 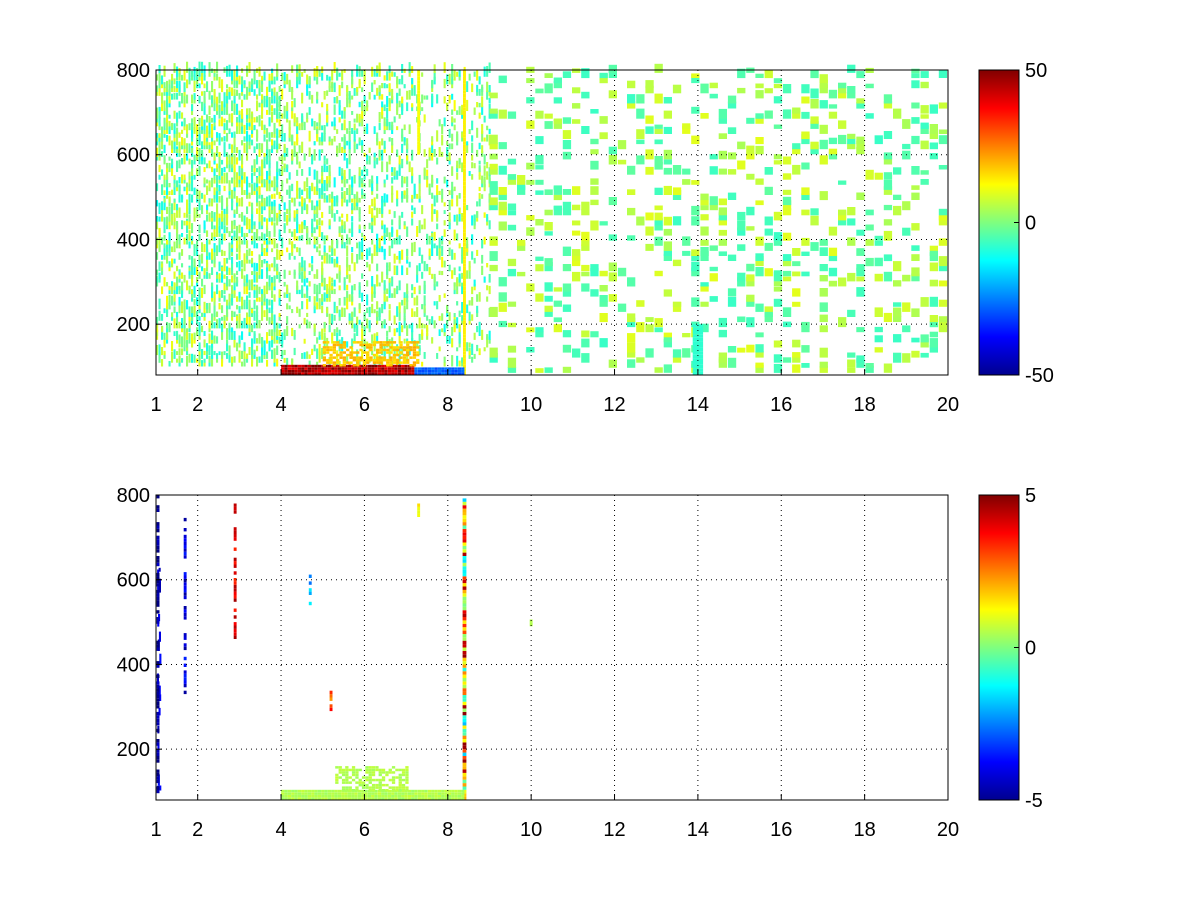 What do you see at coordinates (781, 405) in the screenshot?
I see `x-tick-label: 16` at bounding box center [781, 405].